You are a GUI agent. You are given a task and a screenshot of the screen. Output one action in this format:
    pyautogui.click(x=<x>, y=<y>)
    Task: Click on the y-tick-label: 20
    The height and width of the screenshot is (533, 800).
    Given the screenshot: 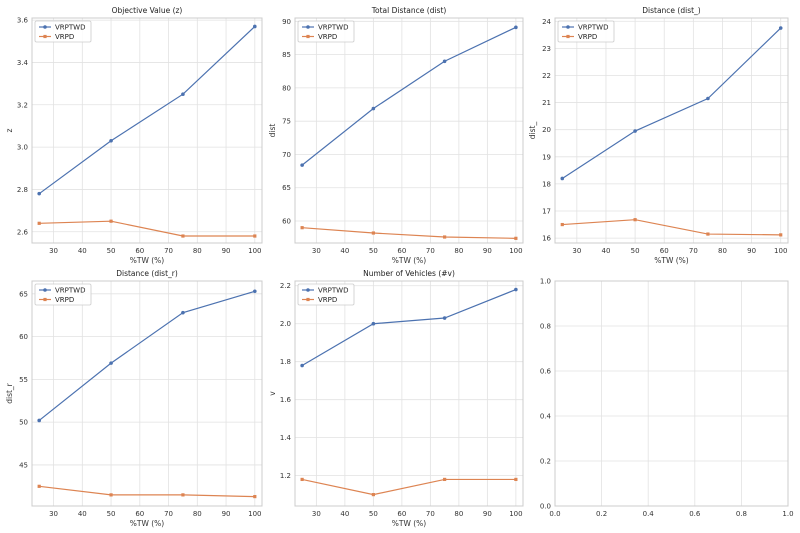 What is the action you would take?
    pyautogui.click(x=546, y=130)
    